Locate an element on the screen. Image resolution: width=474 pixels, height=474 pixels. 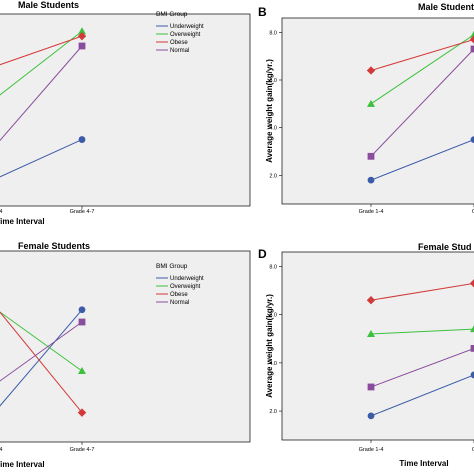
chart-title: Female Students is located at coordinates (54, 246).